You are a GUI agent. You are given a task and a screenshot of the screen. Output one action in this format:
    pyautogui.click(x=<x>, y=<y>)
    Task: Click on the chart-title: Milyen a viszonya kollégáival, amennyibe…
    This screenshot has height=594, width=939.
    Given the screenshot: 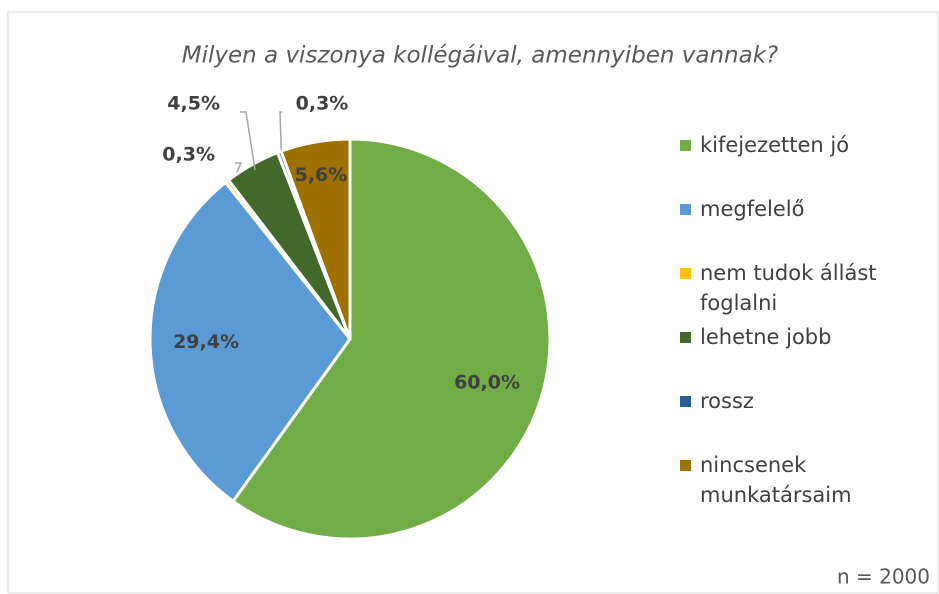 What is the action you would take?
    pyautogui.click(x=480, y=56)
    